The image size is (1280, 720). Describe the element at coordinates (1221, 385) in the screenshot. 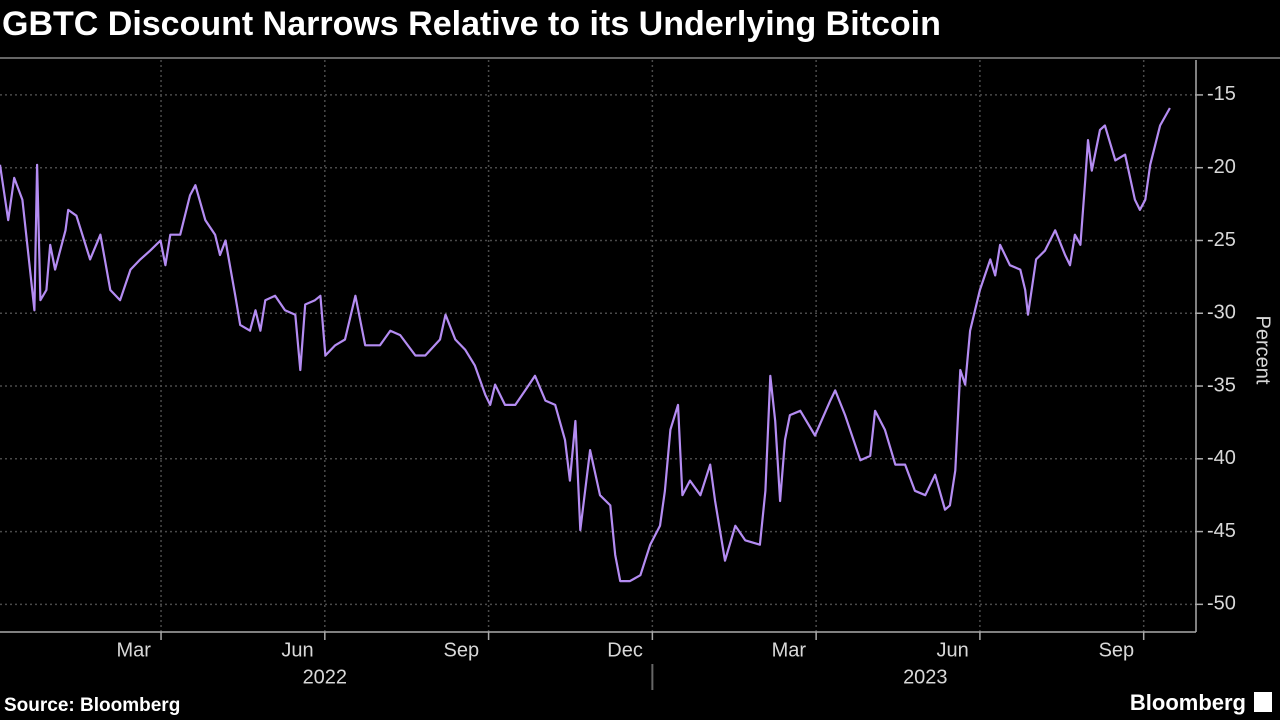

I see `y-tick-label: -35` at that location.